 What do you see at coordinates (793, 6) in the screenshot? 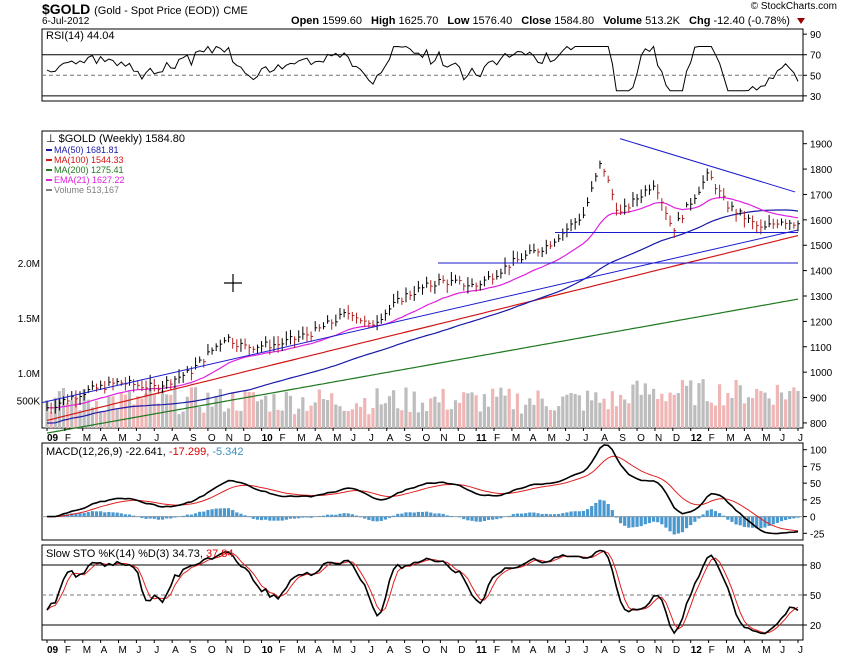
I see `copyright: © StockCharts.com` at bounding box center [793, 6].